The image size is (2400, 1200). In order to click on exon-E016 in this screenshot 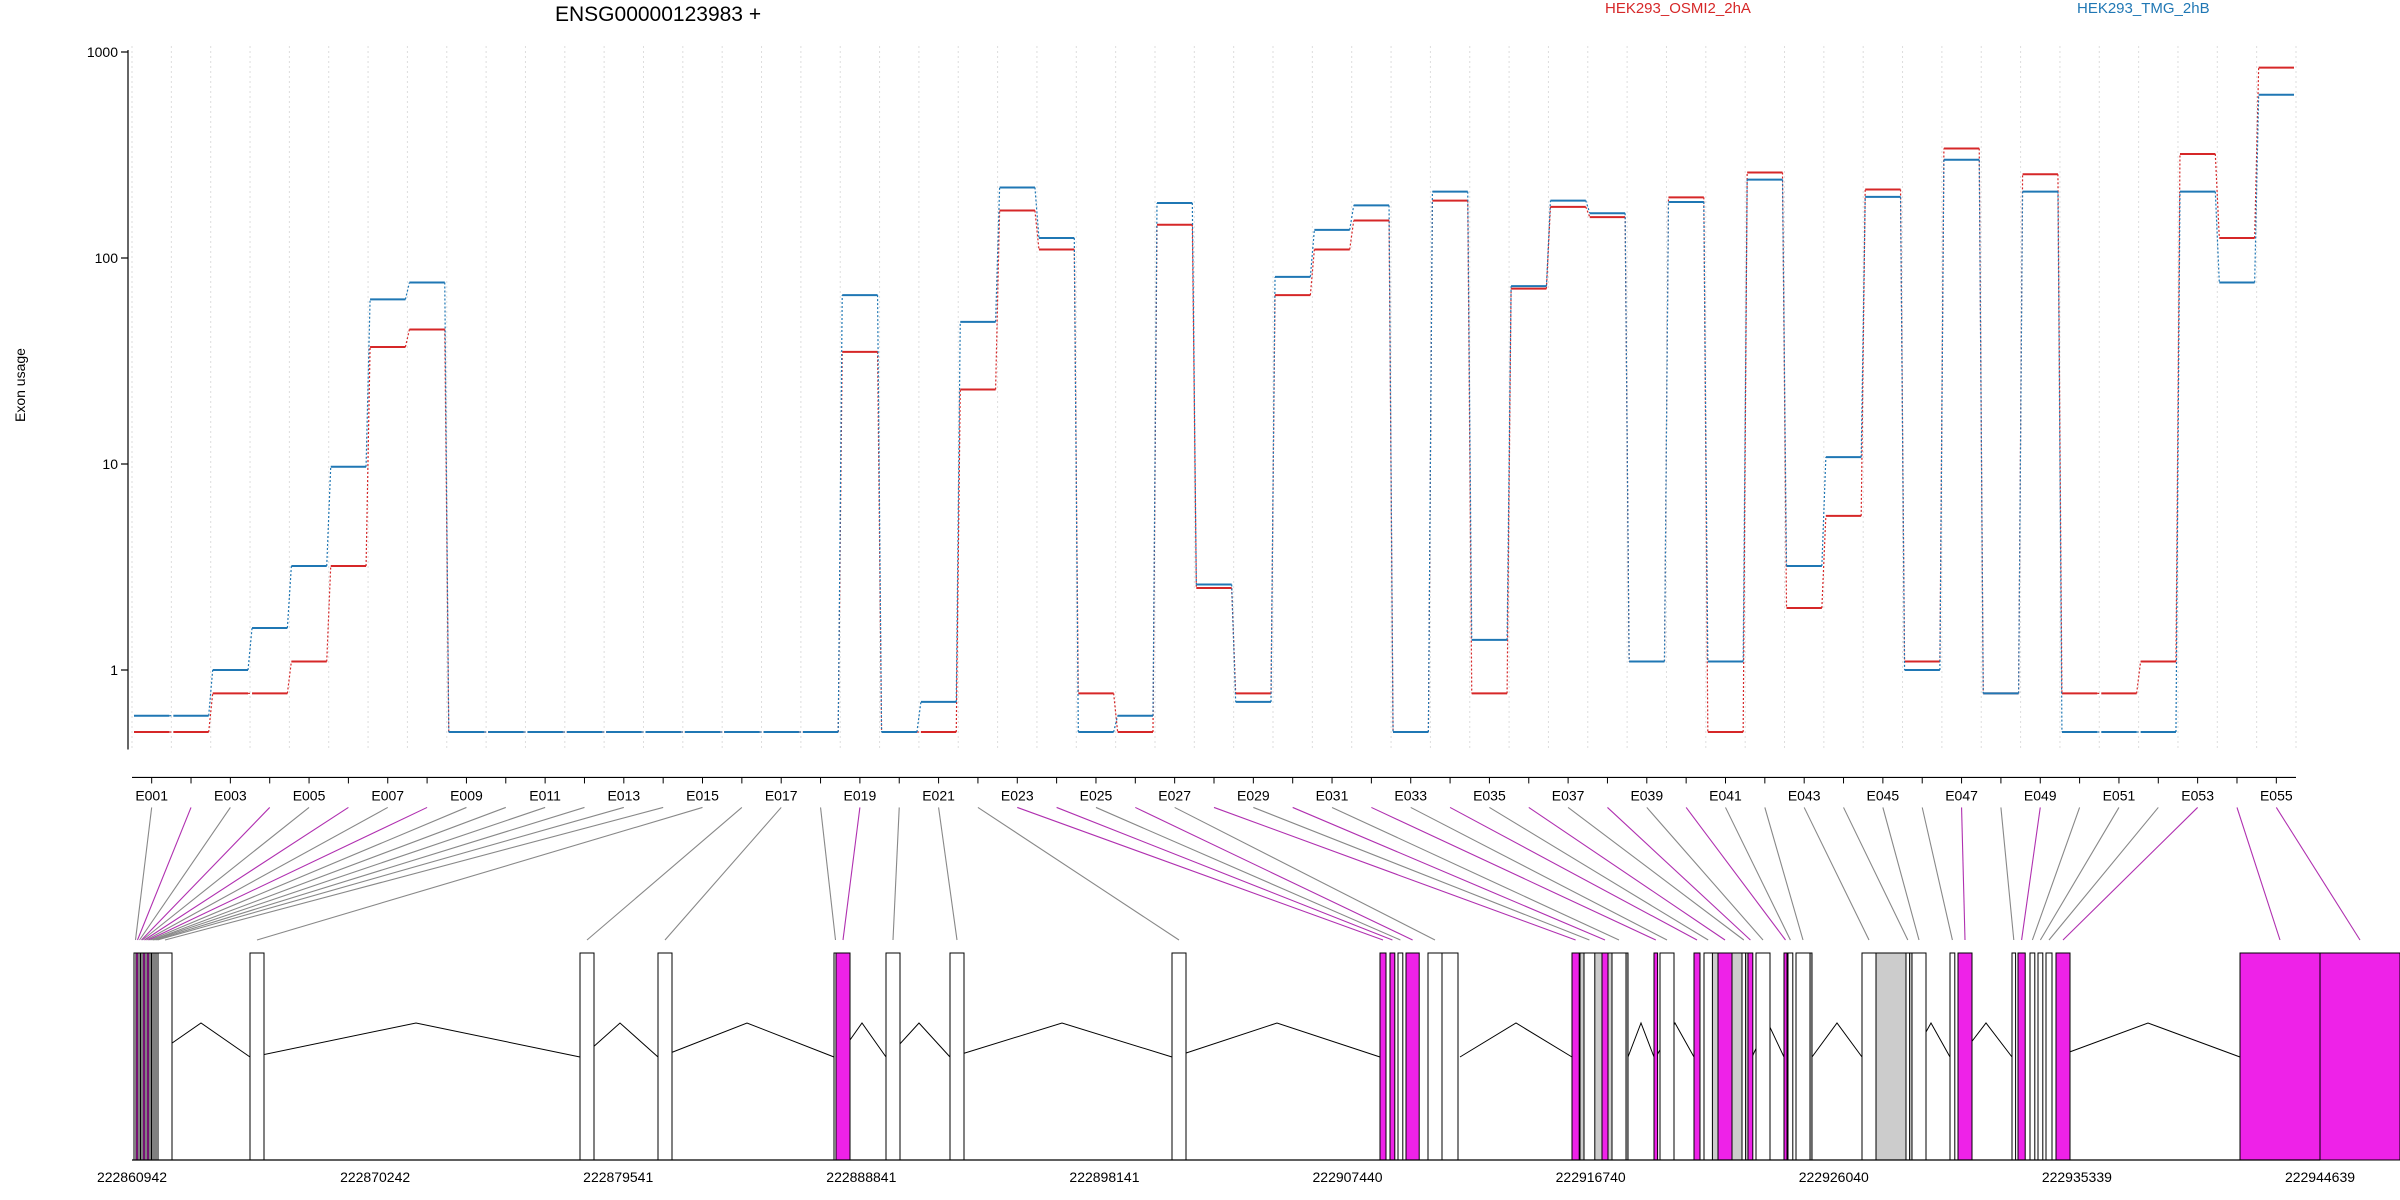, I will do `click(587, 1056)`.